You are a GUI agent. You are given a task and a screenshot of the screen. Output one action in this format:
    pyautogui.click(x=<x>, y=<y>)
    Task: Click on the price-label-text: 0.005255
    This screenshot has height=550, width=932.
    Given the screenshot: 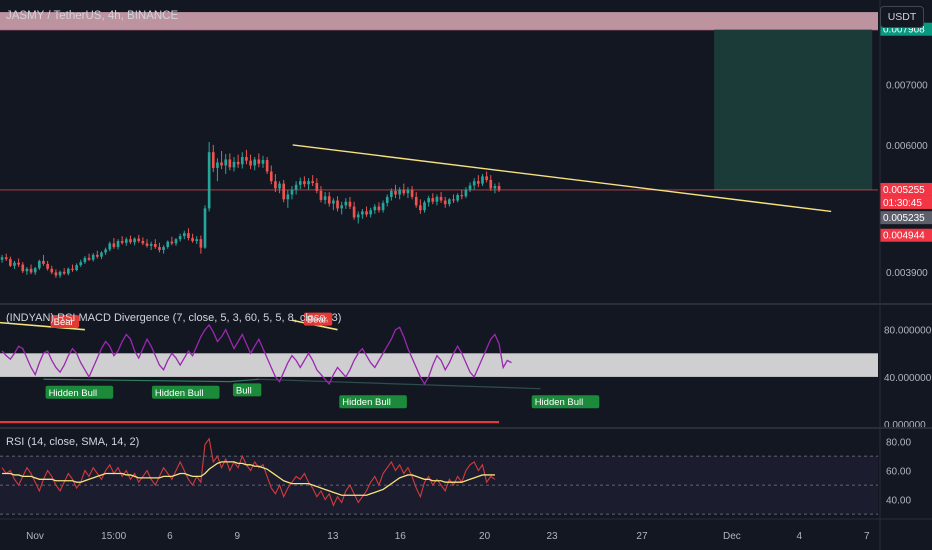 What is the action you would take?
    pyautogui.click(x=904, y=190)
    